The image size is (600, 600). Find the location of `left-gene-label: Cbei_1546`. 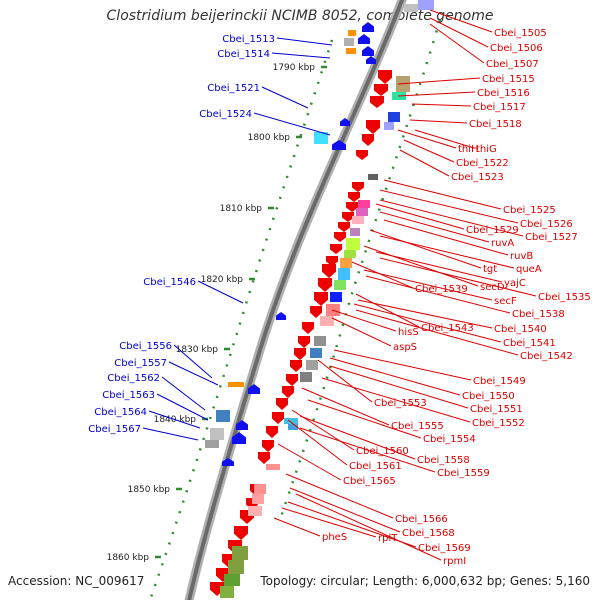

left-gene-label: Cbei_1546 is located at coordinates (169, 282).